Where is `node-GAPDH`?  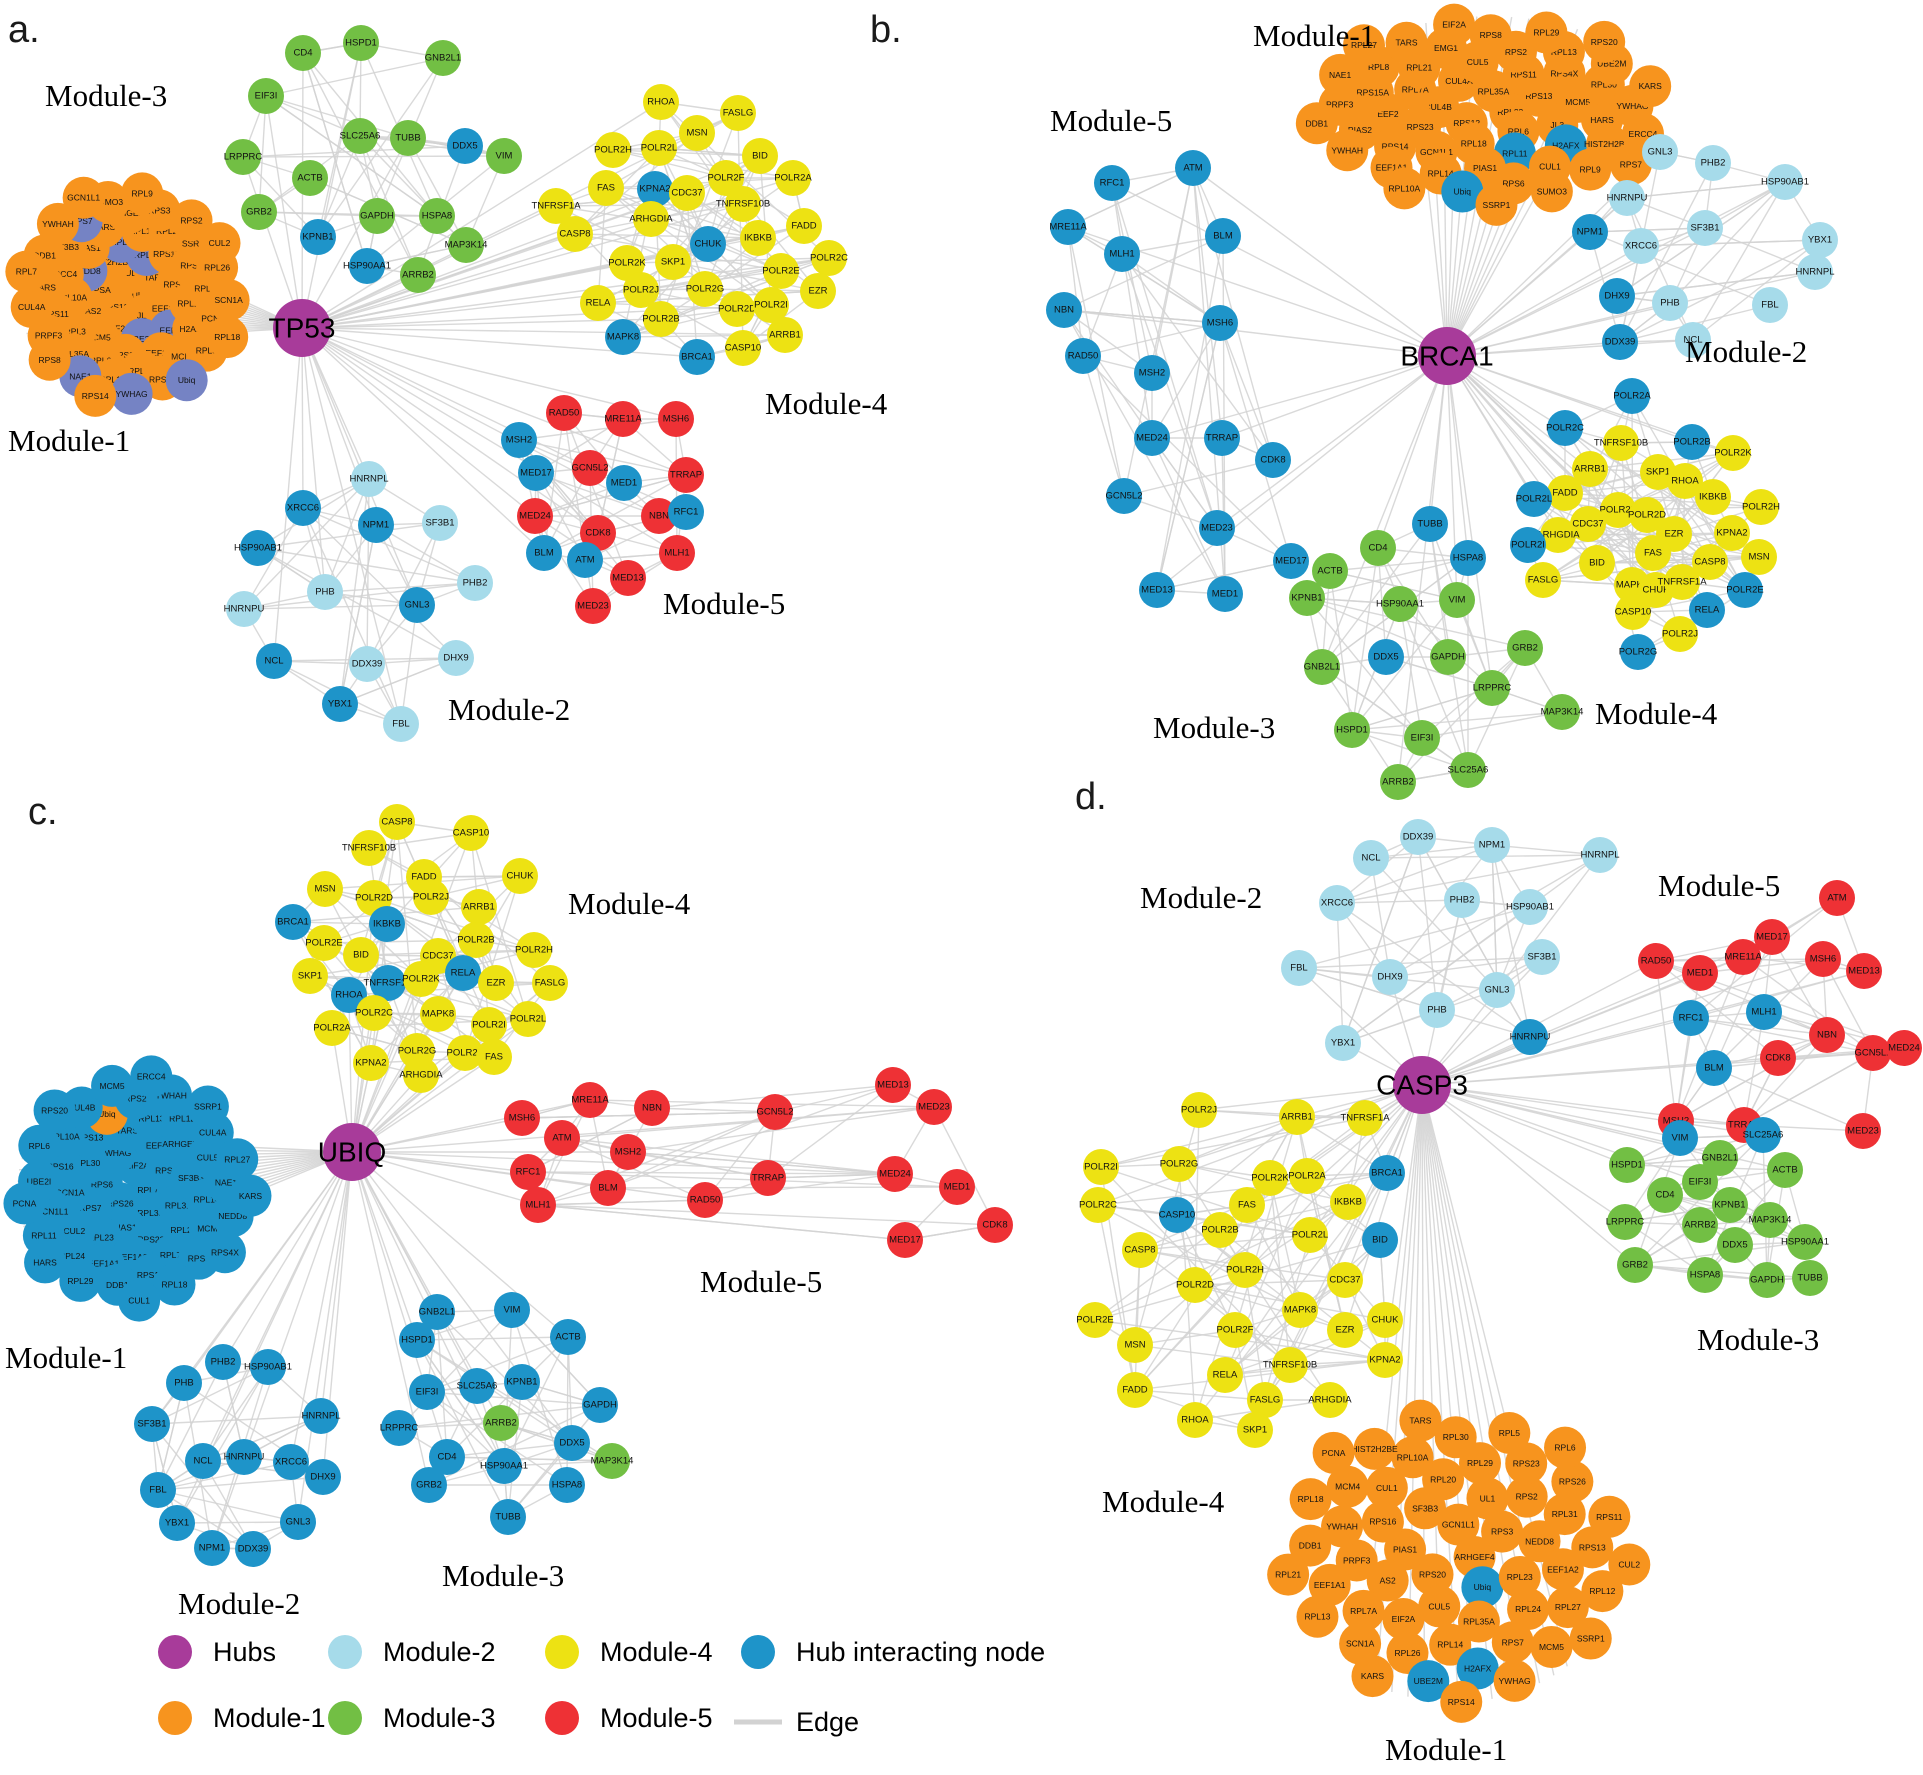 node-GAPDH is located at coordinates (1767, 1280).